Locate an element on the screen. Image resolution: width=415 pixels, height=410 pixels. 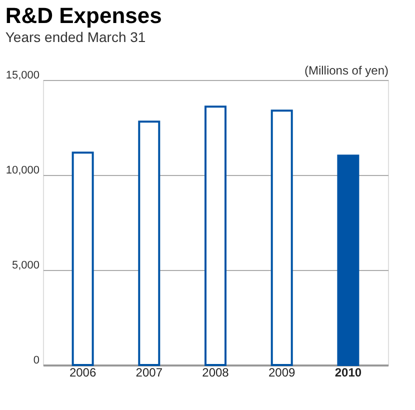
chart-subtitle: Years ended March 31 is located at coordinates (75, 37).